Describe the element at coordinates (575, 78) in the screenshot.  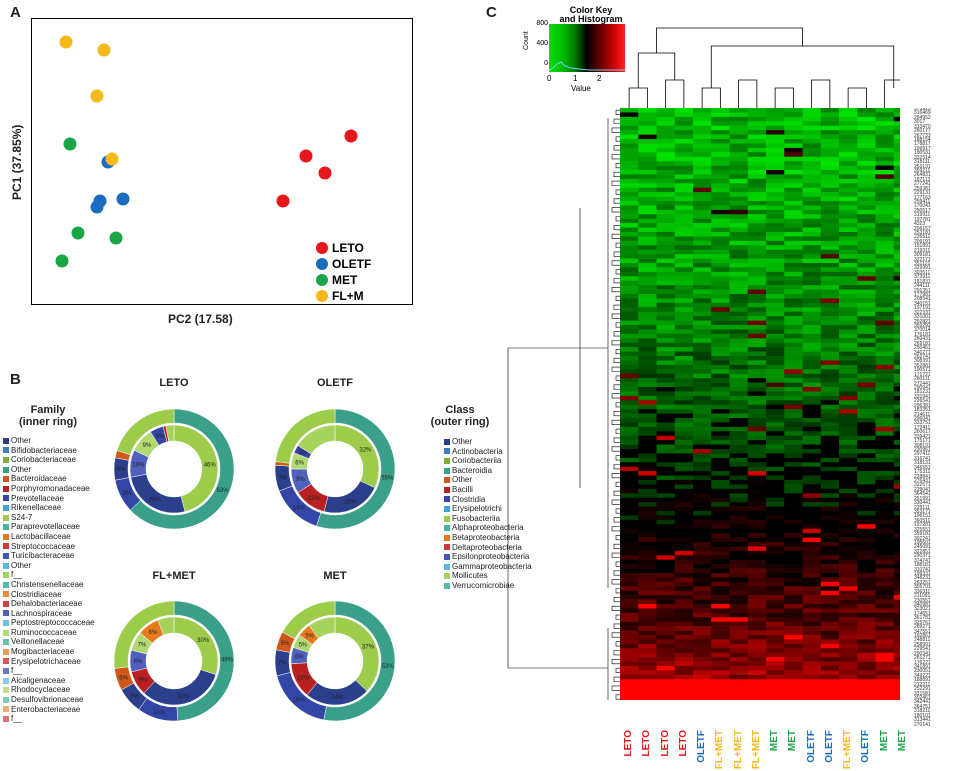
I see `color-key-tick-1: 1` at that location.